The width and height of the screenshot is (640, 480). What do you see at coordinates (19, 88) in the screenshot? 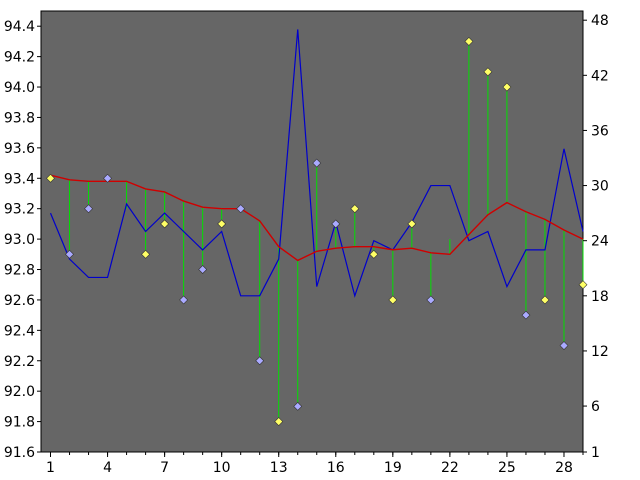
I see `left-tick-label: 94.0` at bounding box center [19, 88].